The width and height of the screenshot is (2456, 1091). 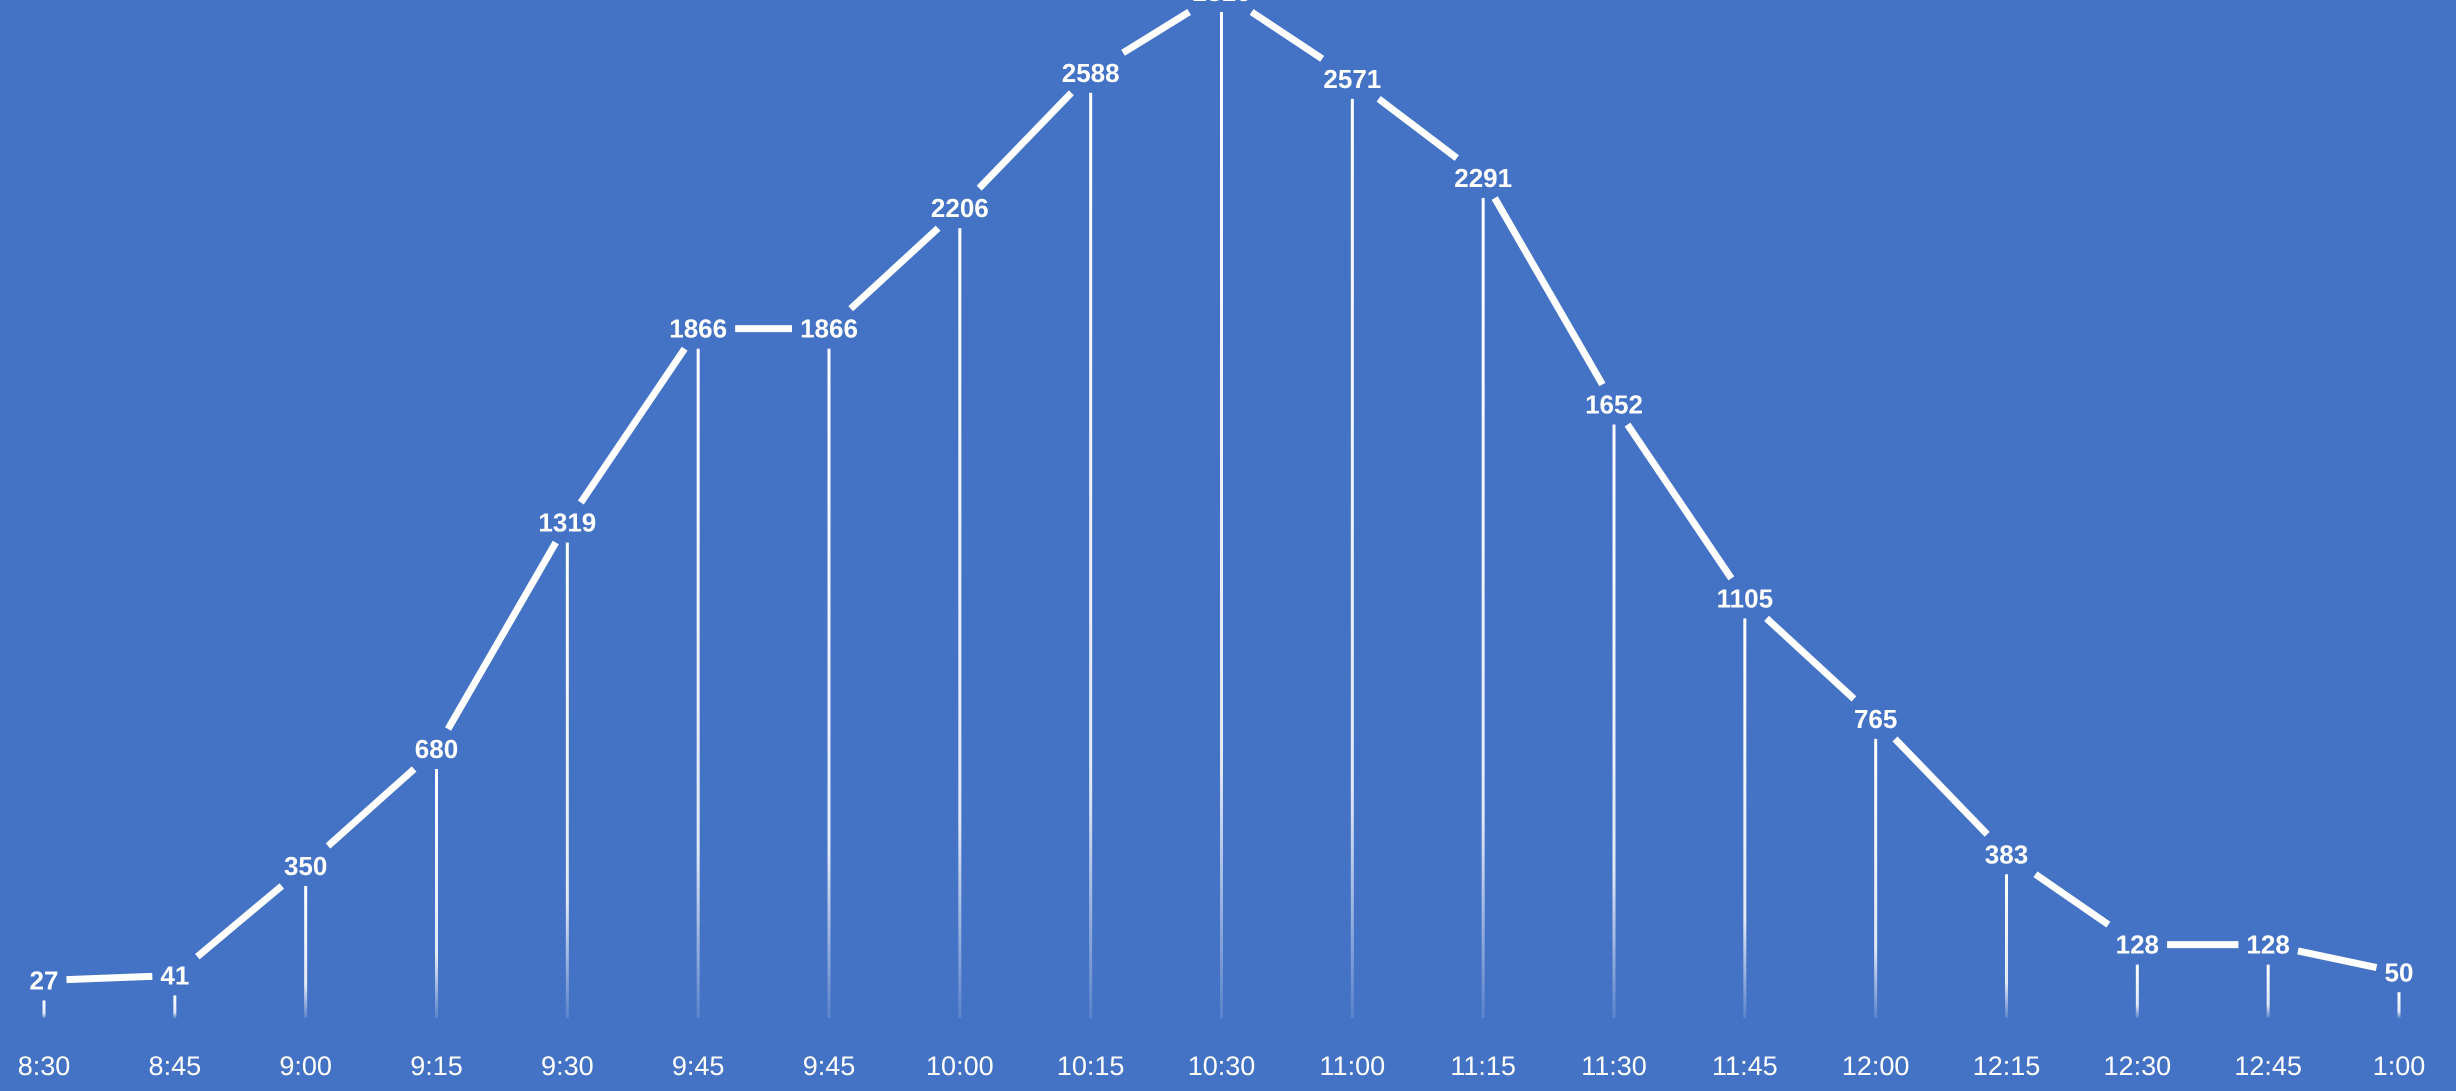 What do you see at coordinates (567, 523) in the screenshot?
I see `data-label: 1319` at bounding box center [567, 523].